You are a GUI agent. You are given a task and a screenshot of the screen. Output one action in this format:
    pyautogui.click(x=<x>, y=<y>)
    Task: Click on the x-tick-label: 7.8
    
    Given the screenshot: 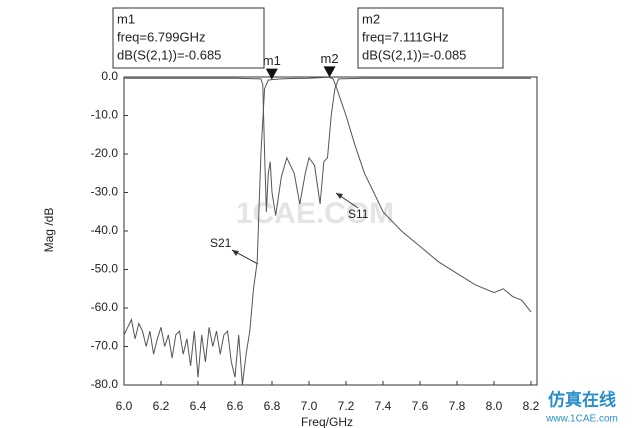 What is the action you would take?
    pyautogui.click(x=457, y=406)
    